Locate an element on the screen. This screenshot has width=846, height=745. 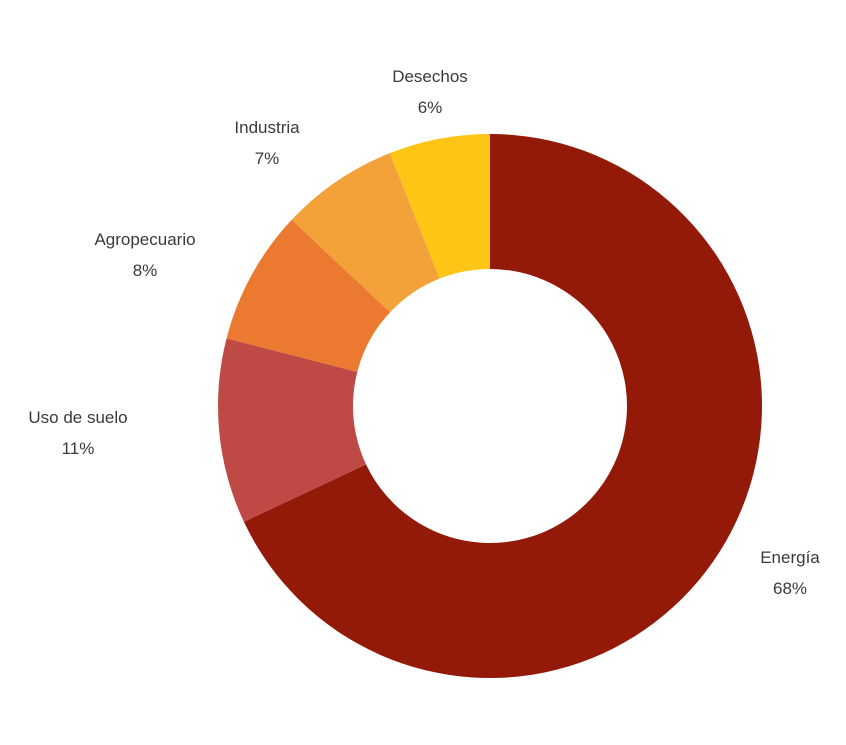
slice-industria is located at coordinates (365, 233).